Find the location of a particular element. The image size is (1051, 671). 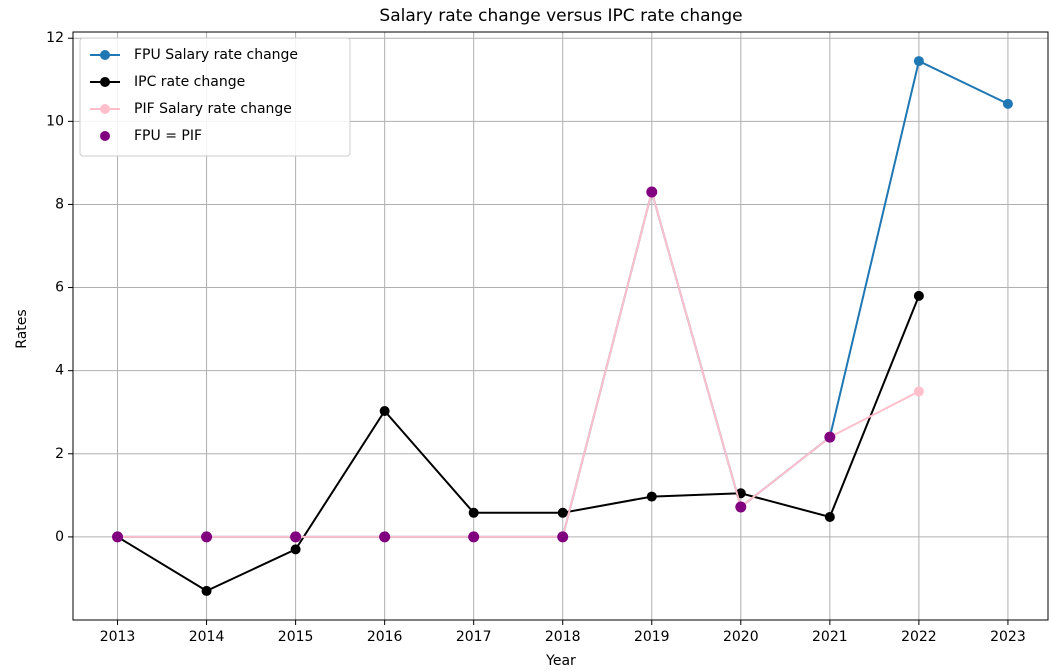

y-tick-label: 6 is located at coordinates (59, 288).